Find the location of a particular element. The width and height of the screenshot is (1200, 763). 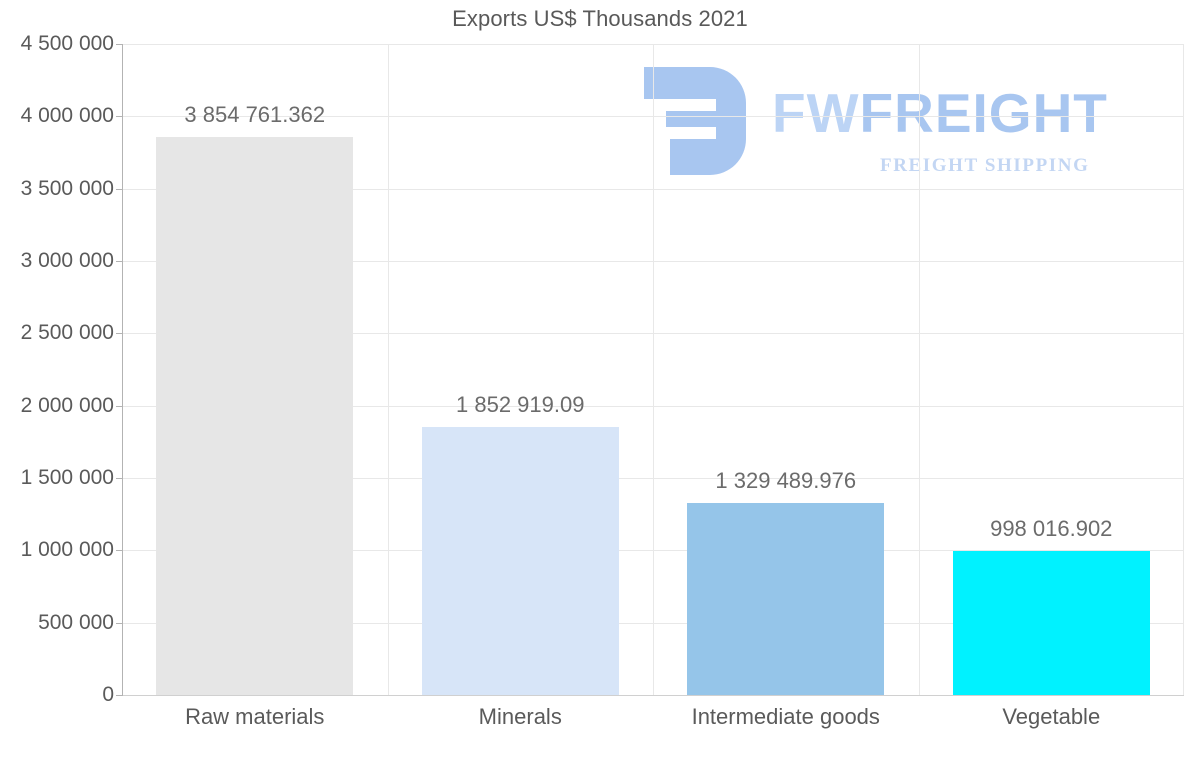

x-axis-category-label: Vegetable is located at coordinates (1051, 716).